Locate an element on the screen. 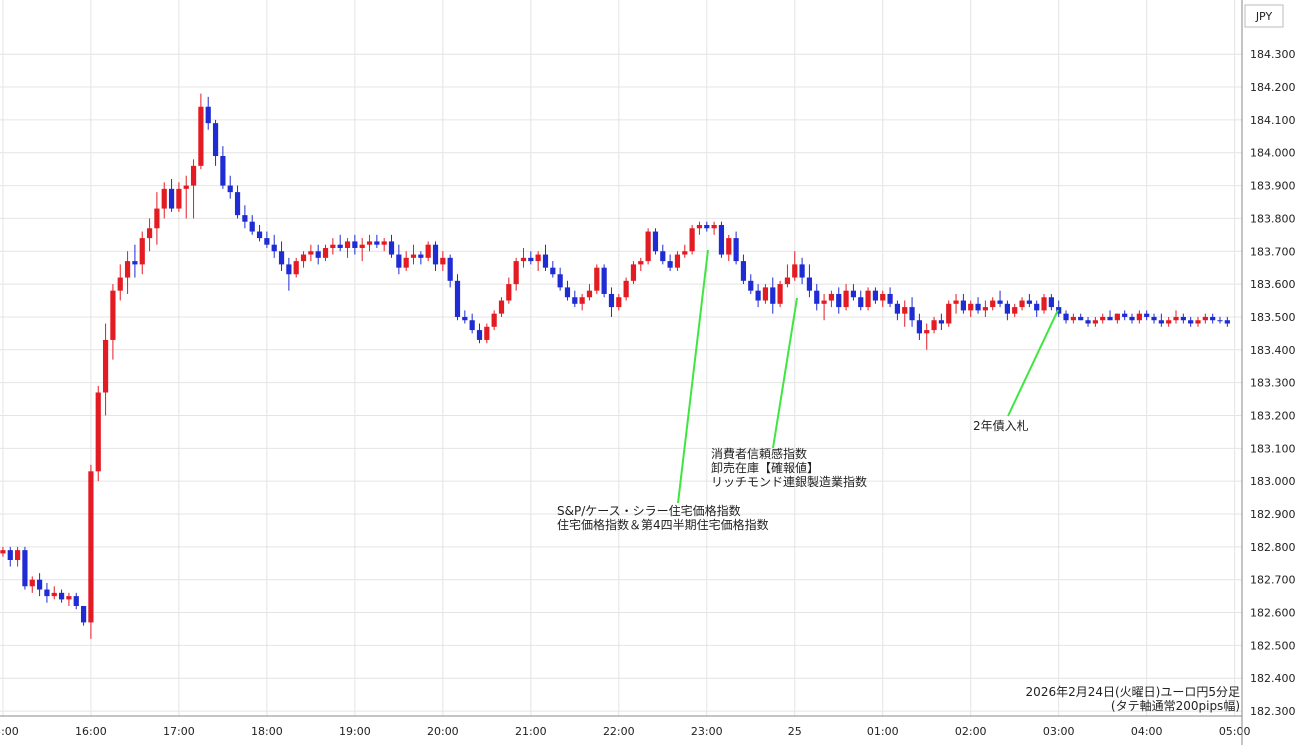 The image size is (1300, 745). y-tick-label: 182.600 is located at coordinates (1273, 613).